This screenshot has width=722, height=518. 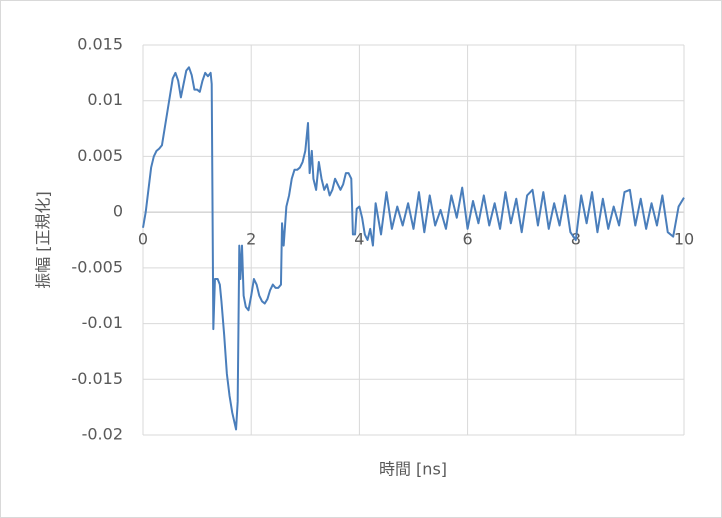 What do you see at coordinates (97, 266) in the screenshot?
I see `y-tick-label: -0.005` at bounding box center [97, 266].